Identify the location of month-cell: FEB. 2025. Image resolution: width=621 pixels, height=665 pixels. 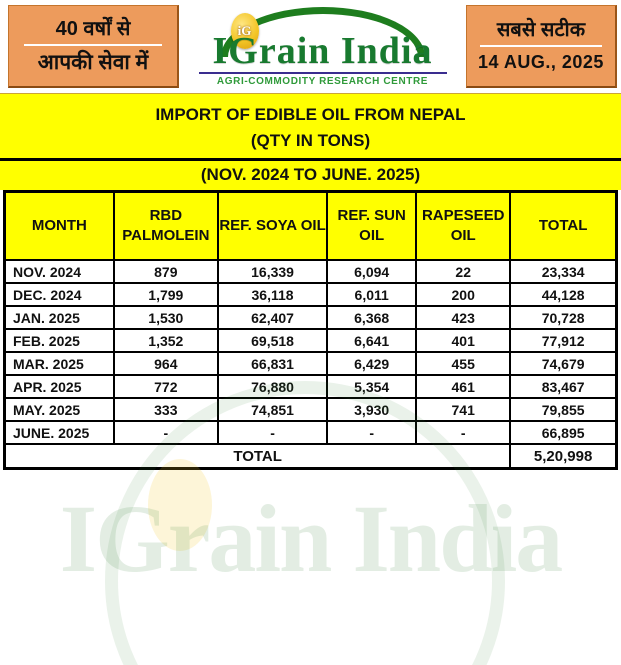
(59, 341).